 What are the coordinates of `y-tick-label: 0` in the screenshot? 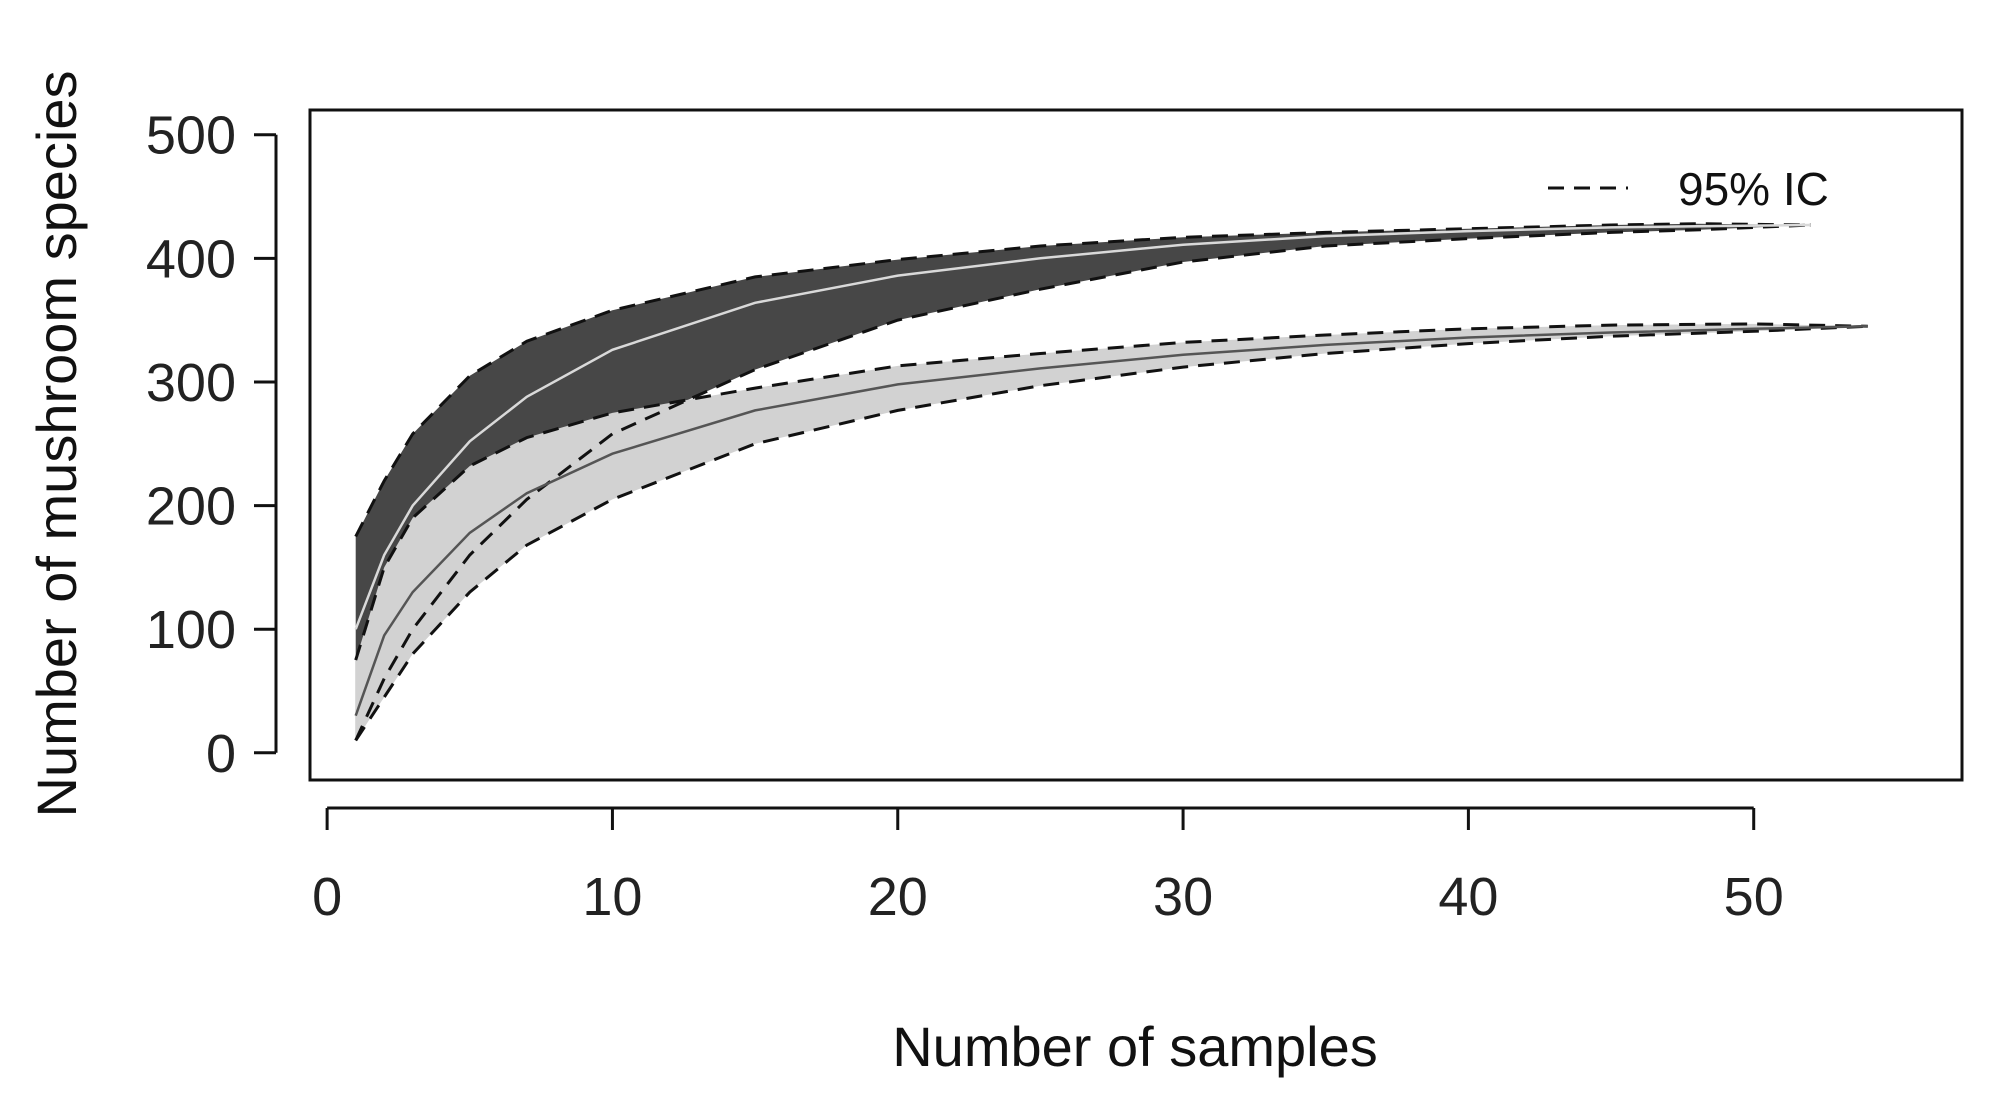 It's located at (221, 754).